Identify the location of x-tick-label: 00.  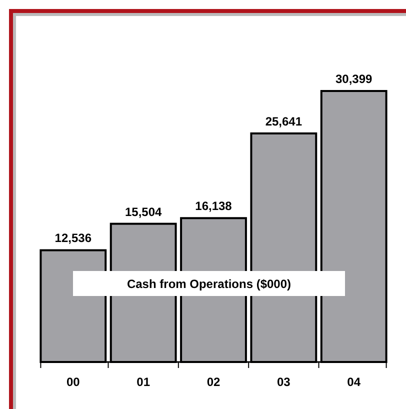
(73, 382).